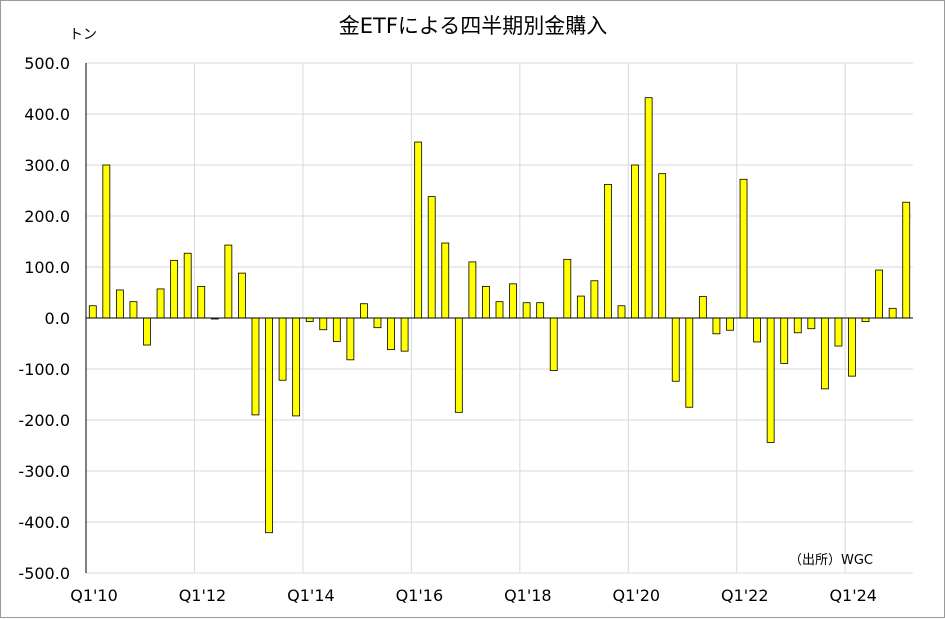 Image resolution: width=945 pixels, height=619 pixels. Describe the element at coordinates (83, 35) in the screenshot. I see `y-unit-label: トン` at that location.